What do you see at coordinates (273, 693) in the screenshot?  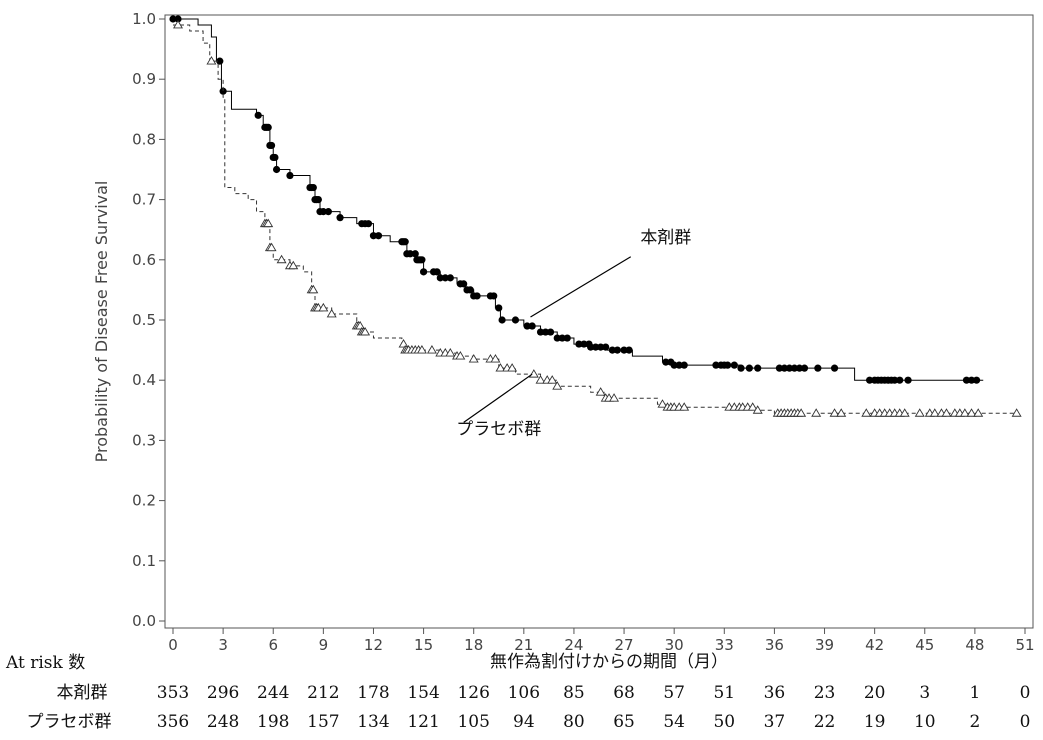 I see `at-risk-count: 244` at bounding box center [273, 693].